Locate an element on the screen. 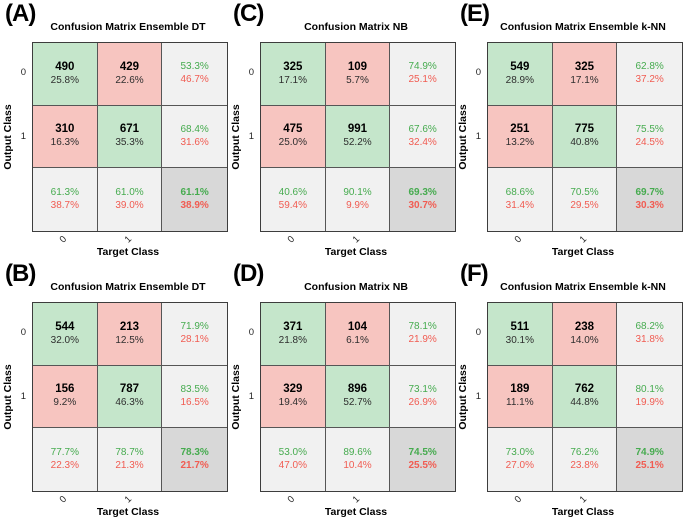 This screenshot has width=685, height=520. matrix-cell-0-1: 109 5.7% is located at coordinates (358, 74).